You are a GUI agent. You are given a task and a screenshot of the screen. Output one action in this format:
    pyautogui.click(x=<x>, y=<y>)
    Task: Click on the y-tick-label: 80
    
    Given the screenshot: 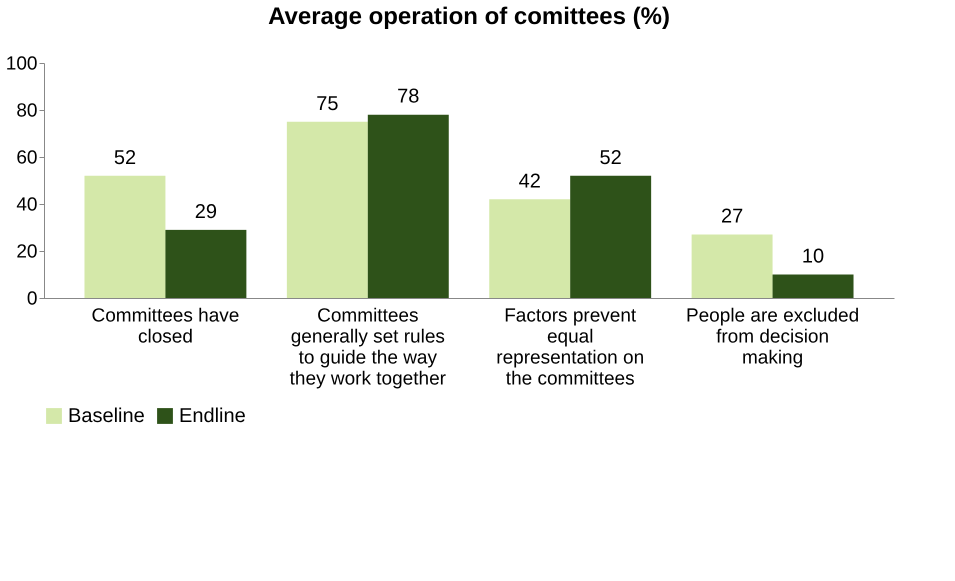 What is the action you would take?
    pyautogui.click(x=27, y=111)
    